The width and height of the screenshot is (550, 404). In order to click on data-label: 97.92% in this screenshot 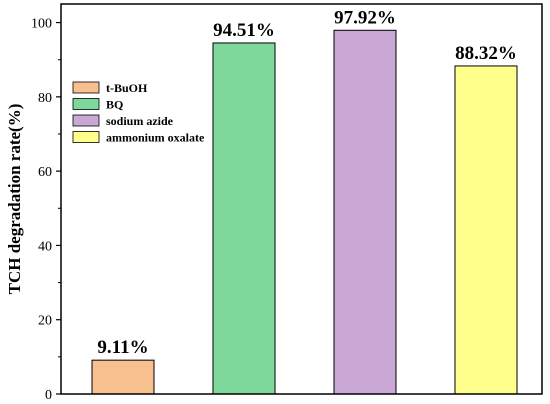, I will do `click(365, 17)`.